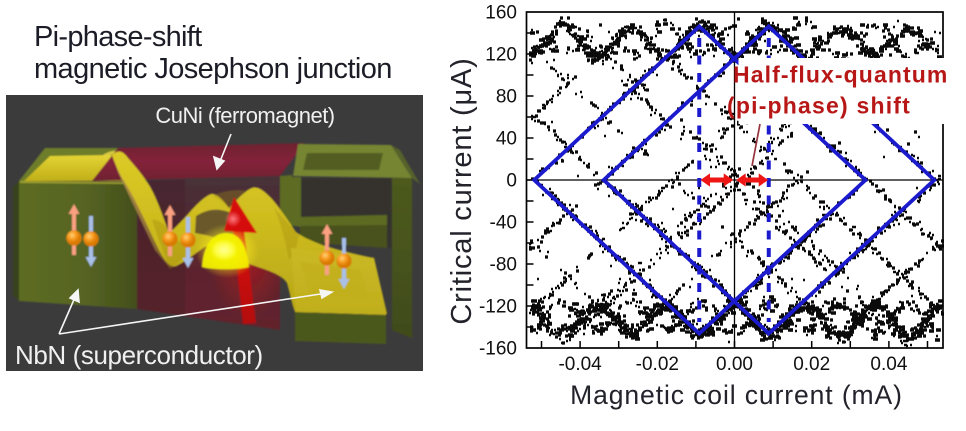  I want to click on svg-text: -160, so click(498, 349).